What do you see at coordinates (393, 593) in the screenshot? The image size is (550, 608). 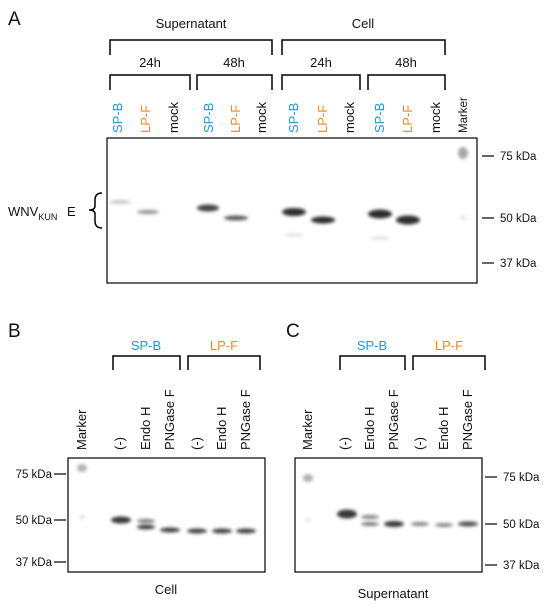 I see `caption: Supernatant` at bounding box center [393, 593].